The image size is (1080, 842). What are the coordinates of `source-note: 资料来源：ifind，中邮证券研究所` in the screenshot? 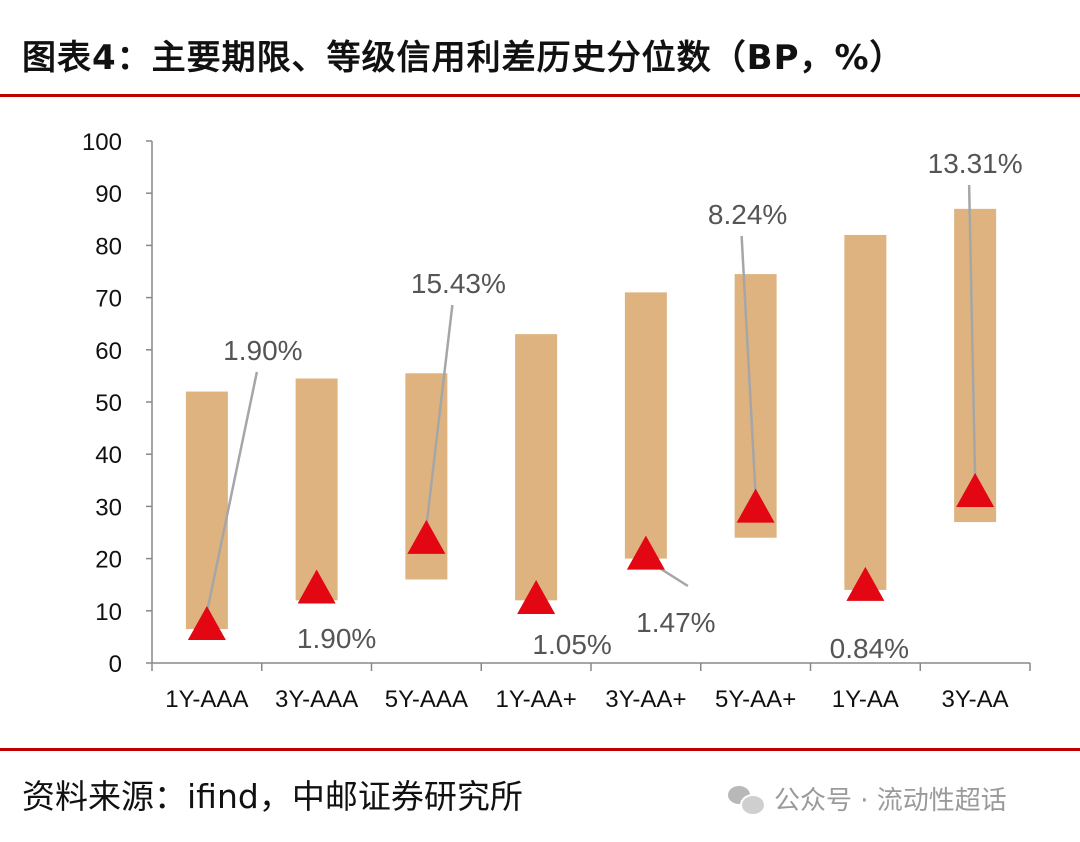 It's located at (272, 796).